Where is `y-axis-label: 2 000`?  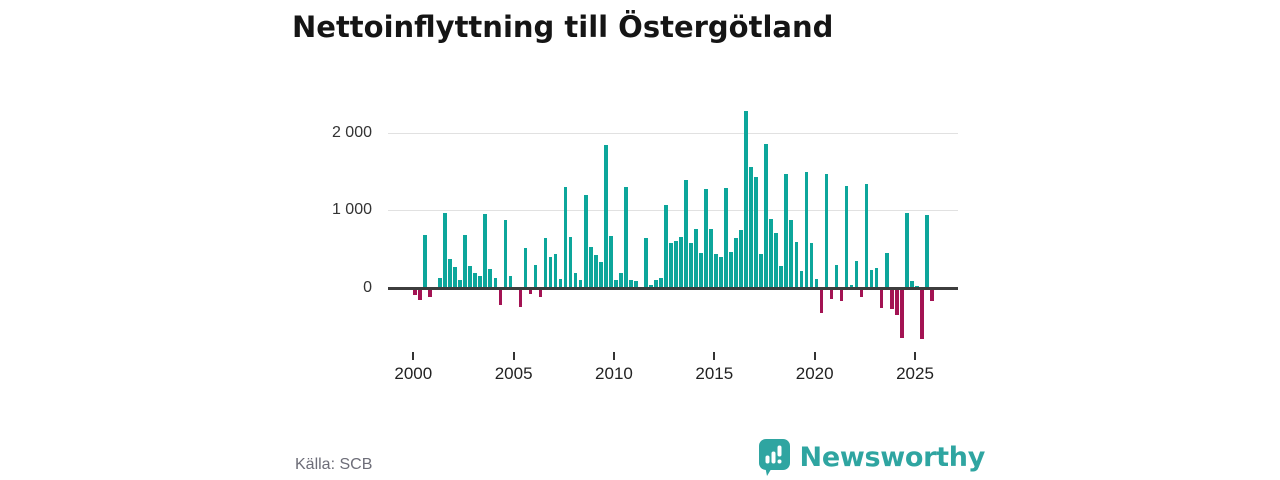 y-axis-label: 2 000 is located at coordinates (351, 132).